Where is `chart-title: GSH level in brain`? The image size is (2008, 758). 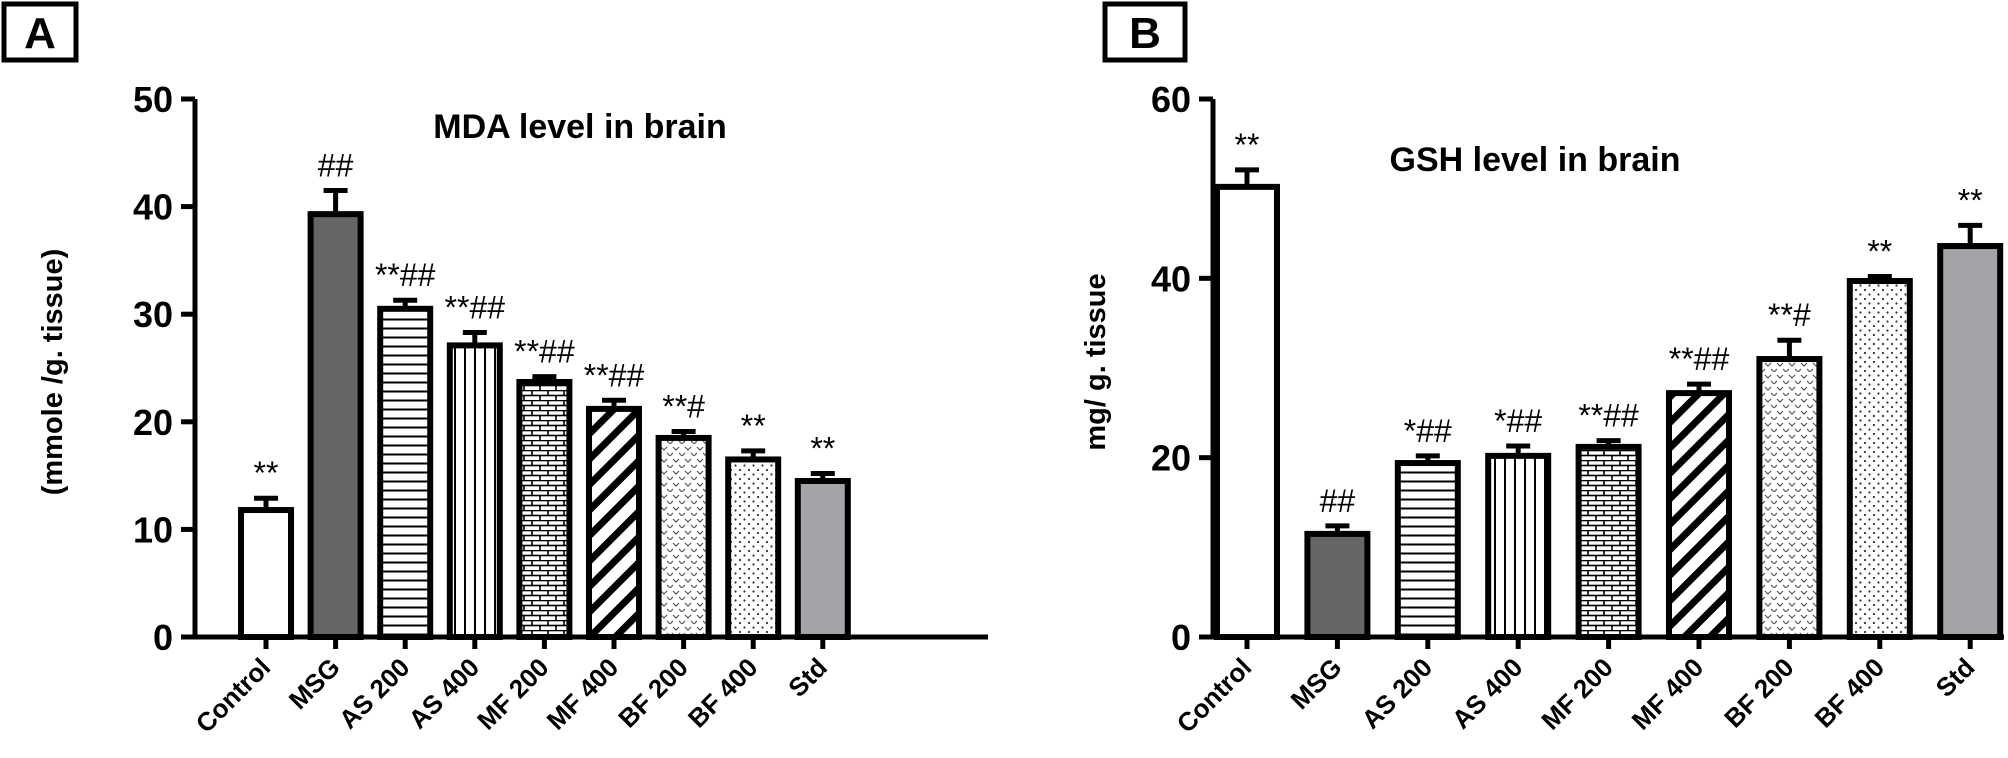
chart-title: GSH level in brain is located at coordinates (1535, 160).